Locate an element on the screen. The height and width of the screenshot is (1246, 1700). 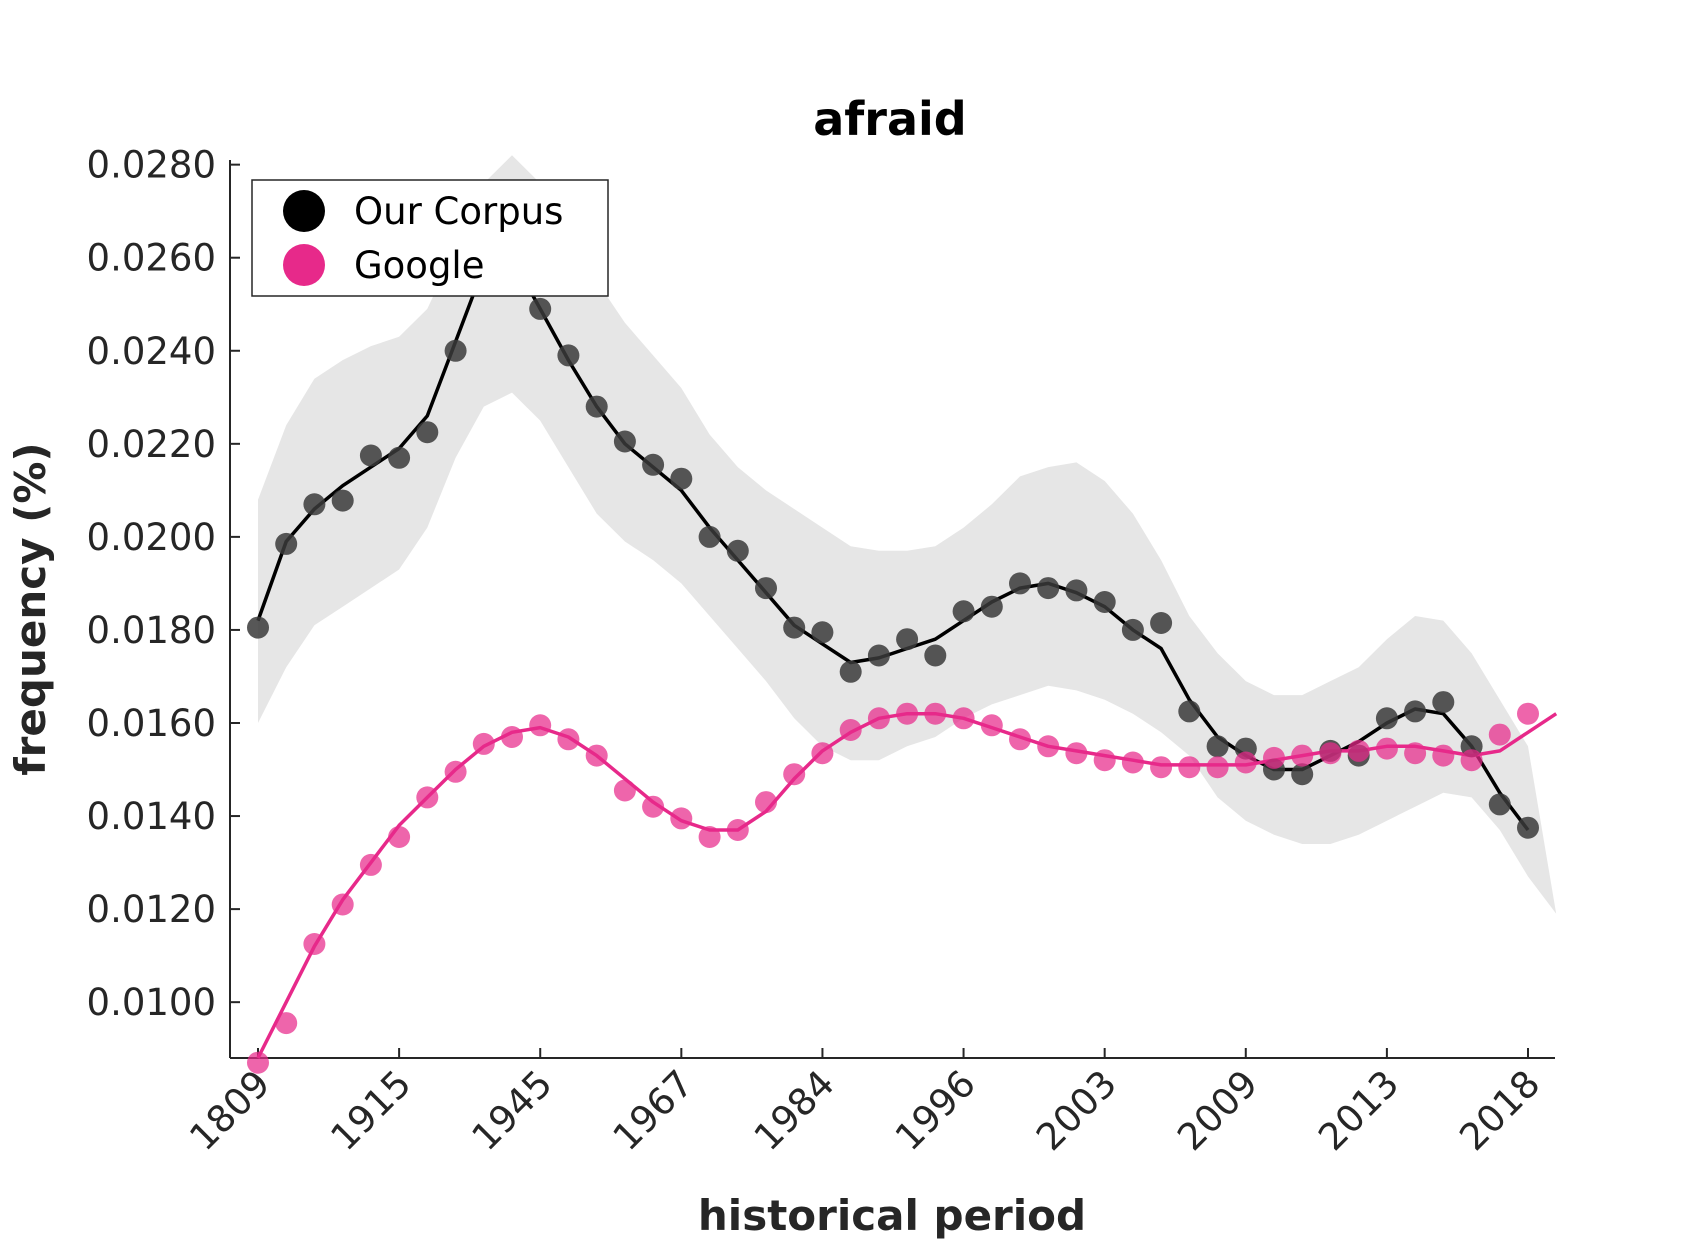
y-tick-label: 0.0180 is located at coordinates (151, 630).